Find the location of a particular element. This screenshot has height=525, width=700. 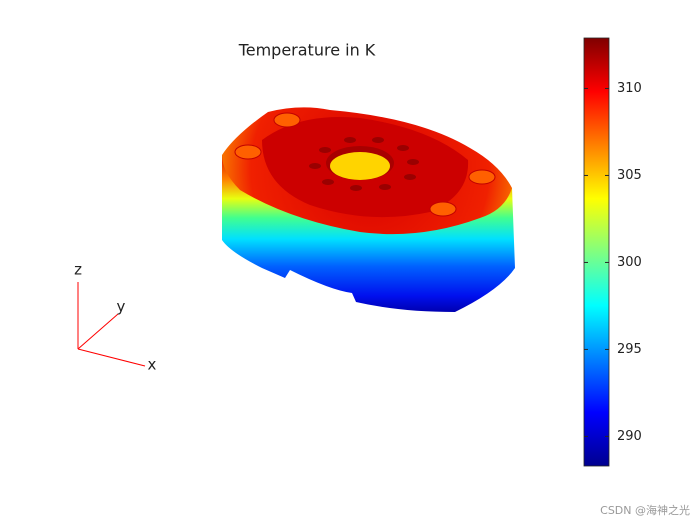

tick-label: 295 is located at coordinates (629, 349).